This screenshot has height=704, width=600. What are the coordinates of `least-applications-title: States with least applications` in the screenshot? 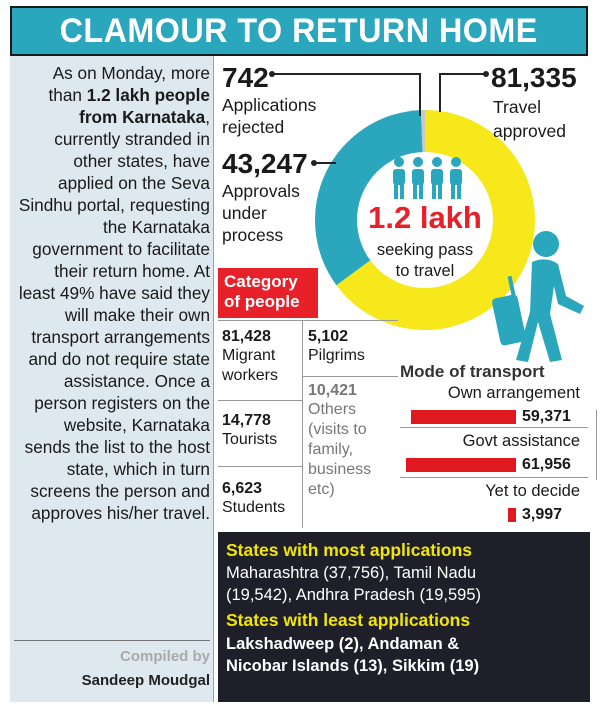 It's located at (348, 620).